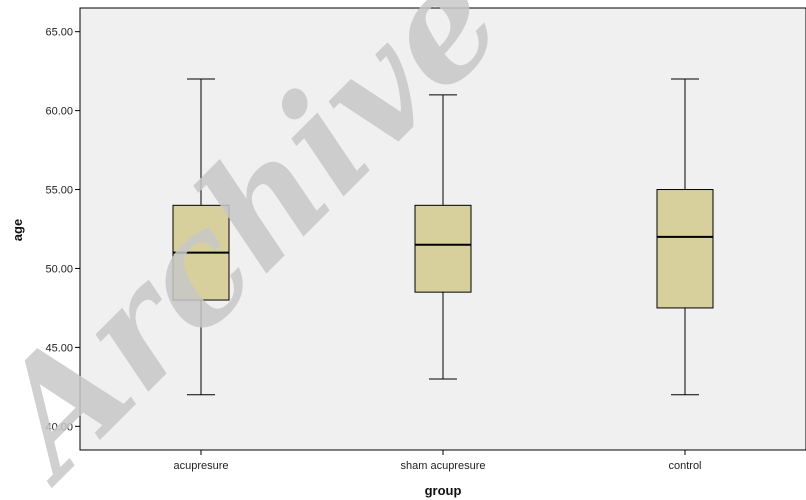  I want to click on y-tick-label: 60.00, so click(59, 112).